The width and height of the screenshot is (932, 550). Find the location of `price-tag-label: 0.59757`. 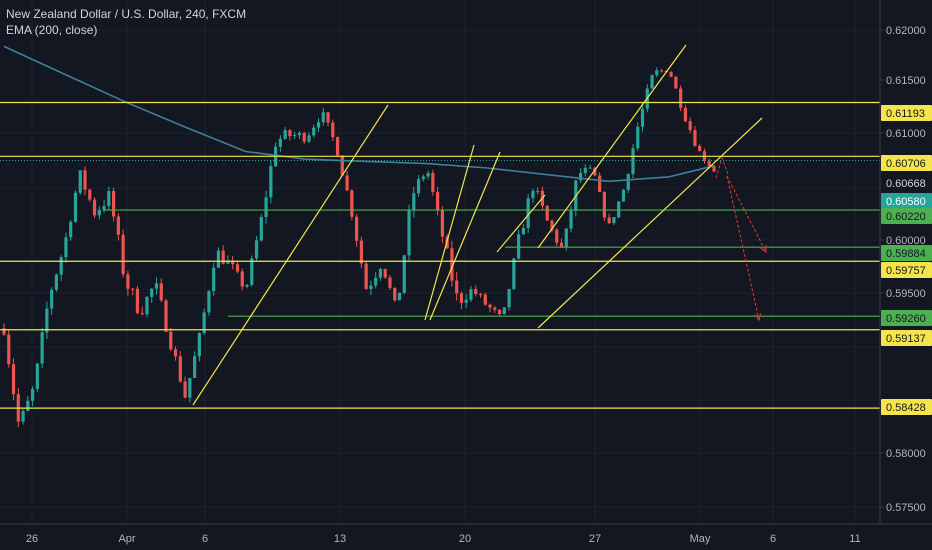

price-tag-label: 0.59757 is located at coordinates (906, 271).